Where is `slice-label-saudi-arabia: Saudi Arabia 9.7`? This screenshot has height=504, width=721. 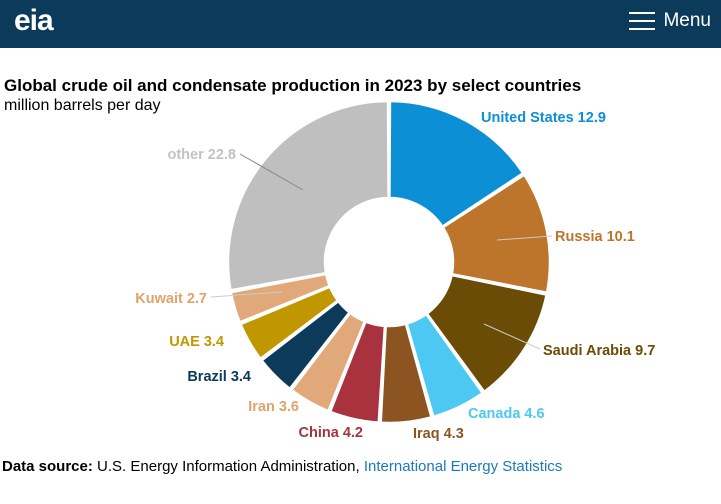 slice-label-saudi-arabia: Saudi Arabia 9.7 is located at coordinates (599, 351).